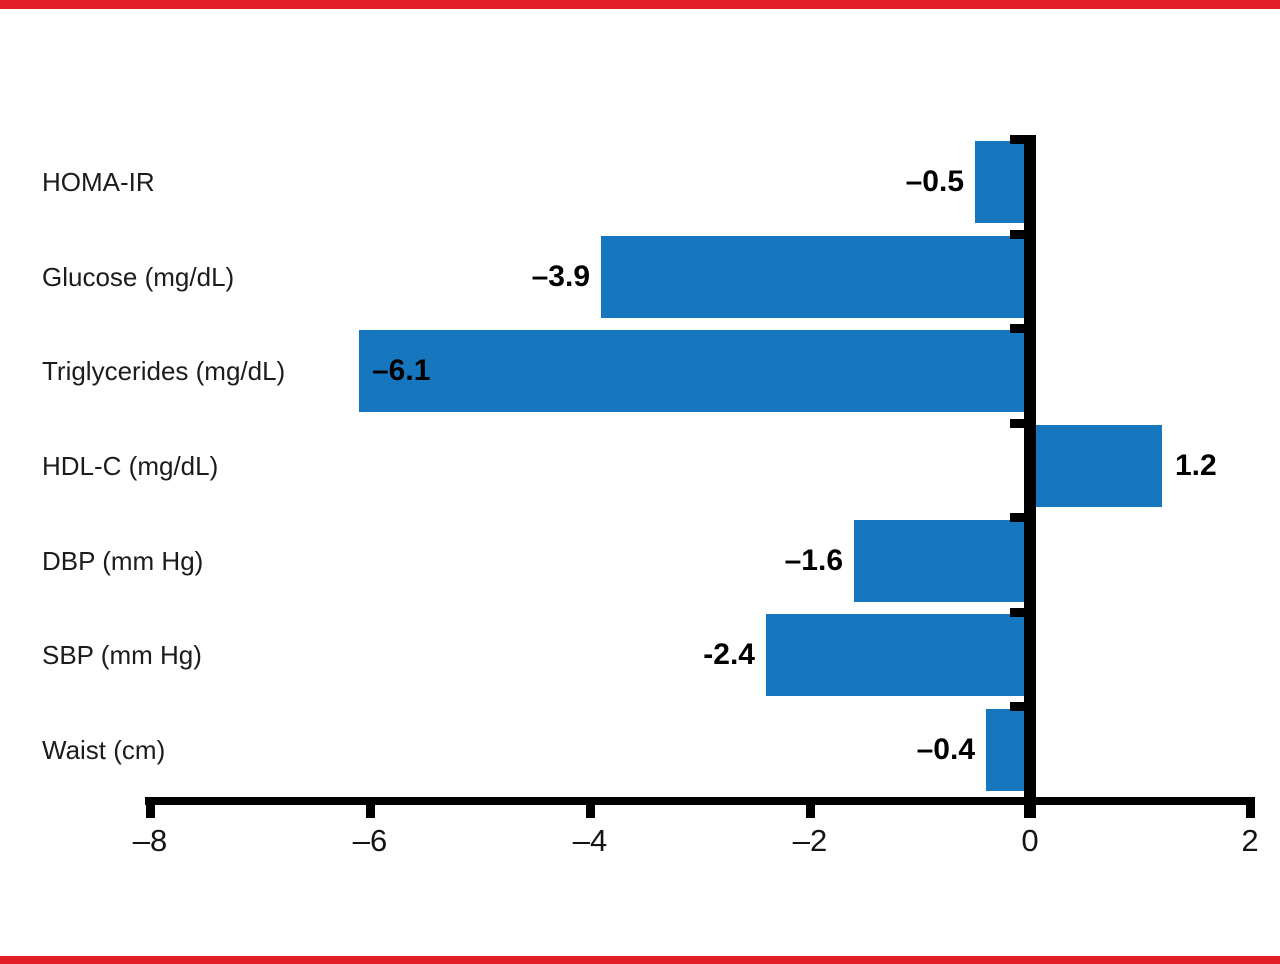 The image size is (1280, 964). I want to click on category-label: Waist (cm), so click(104, 749).